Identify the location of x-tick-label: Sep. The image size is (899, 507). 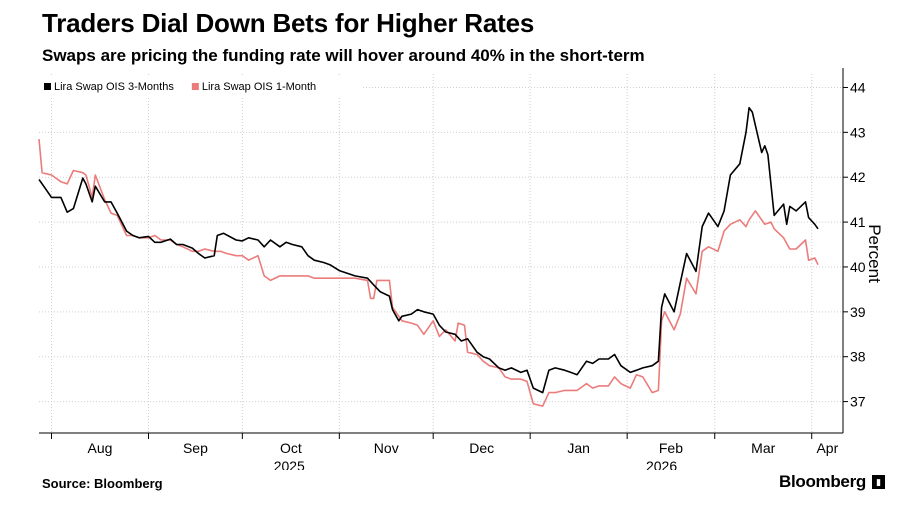
(195, 448).